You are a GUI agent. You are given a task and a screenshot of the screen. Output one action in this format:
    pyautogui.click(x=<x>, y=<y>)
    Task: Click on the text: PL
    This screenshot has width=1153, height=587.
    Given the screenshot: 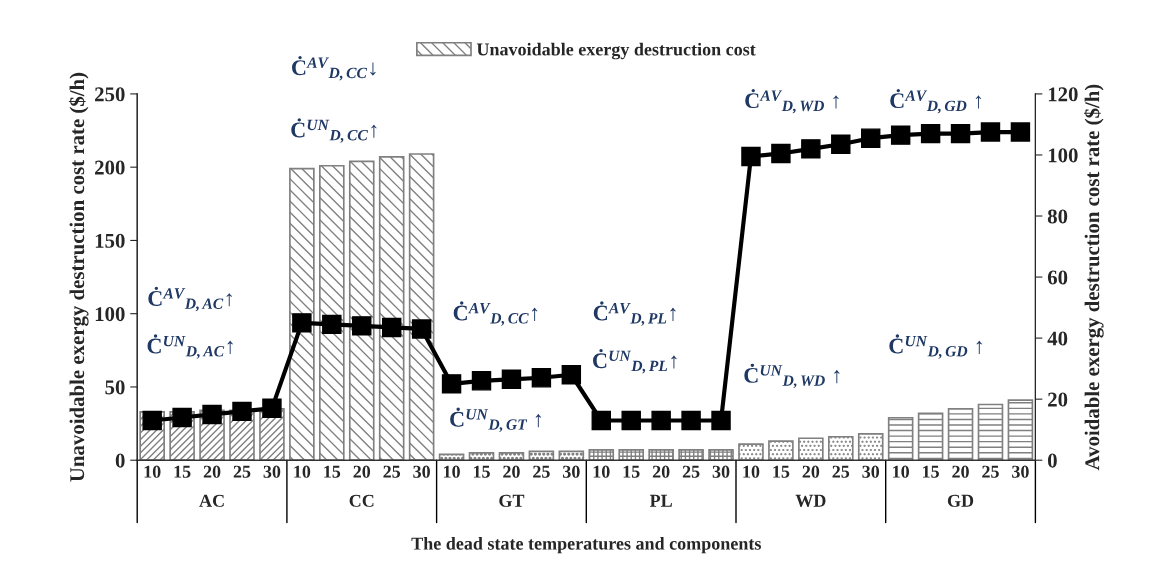 What is the action you would take?
    pyautogui.click(x=660, y=500)
    